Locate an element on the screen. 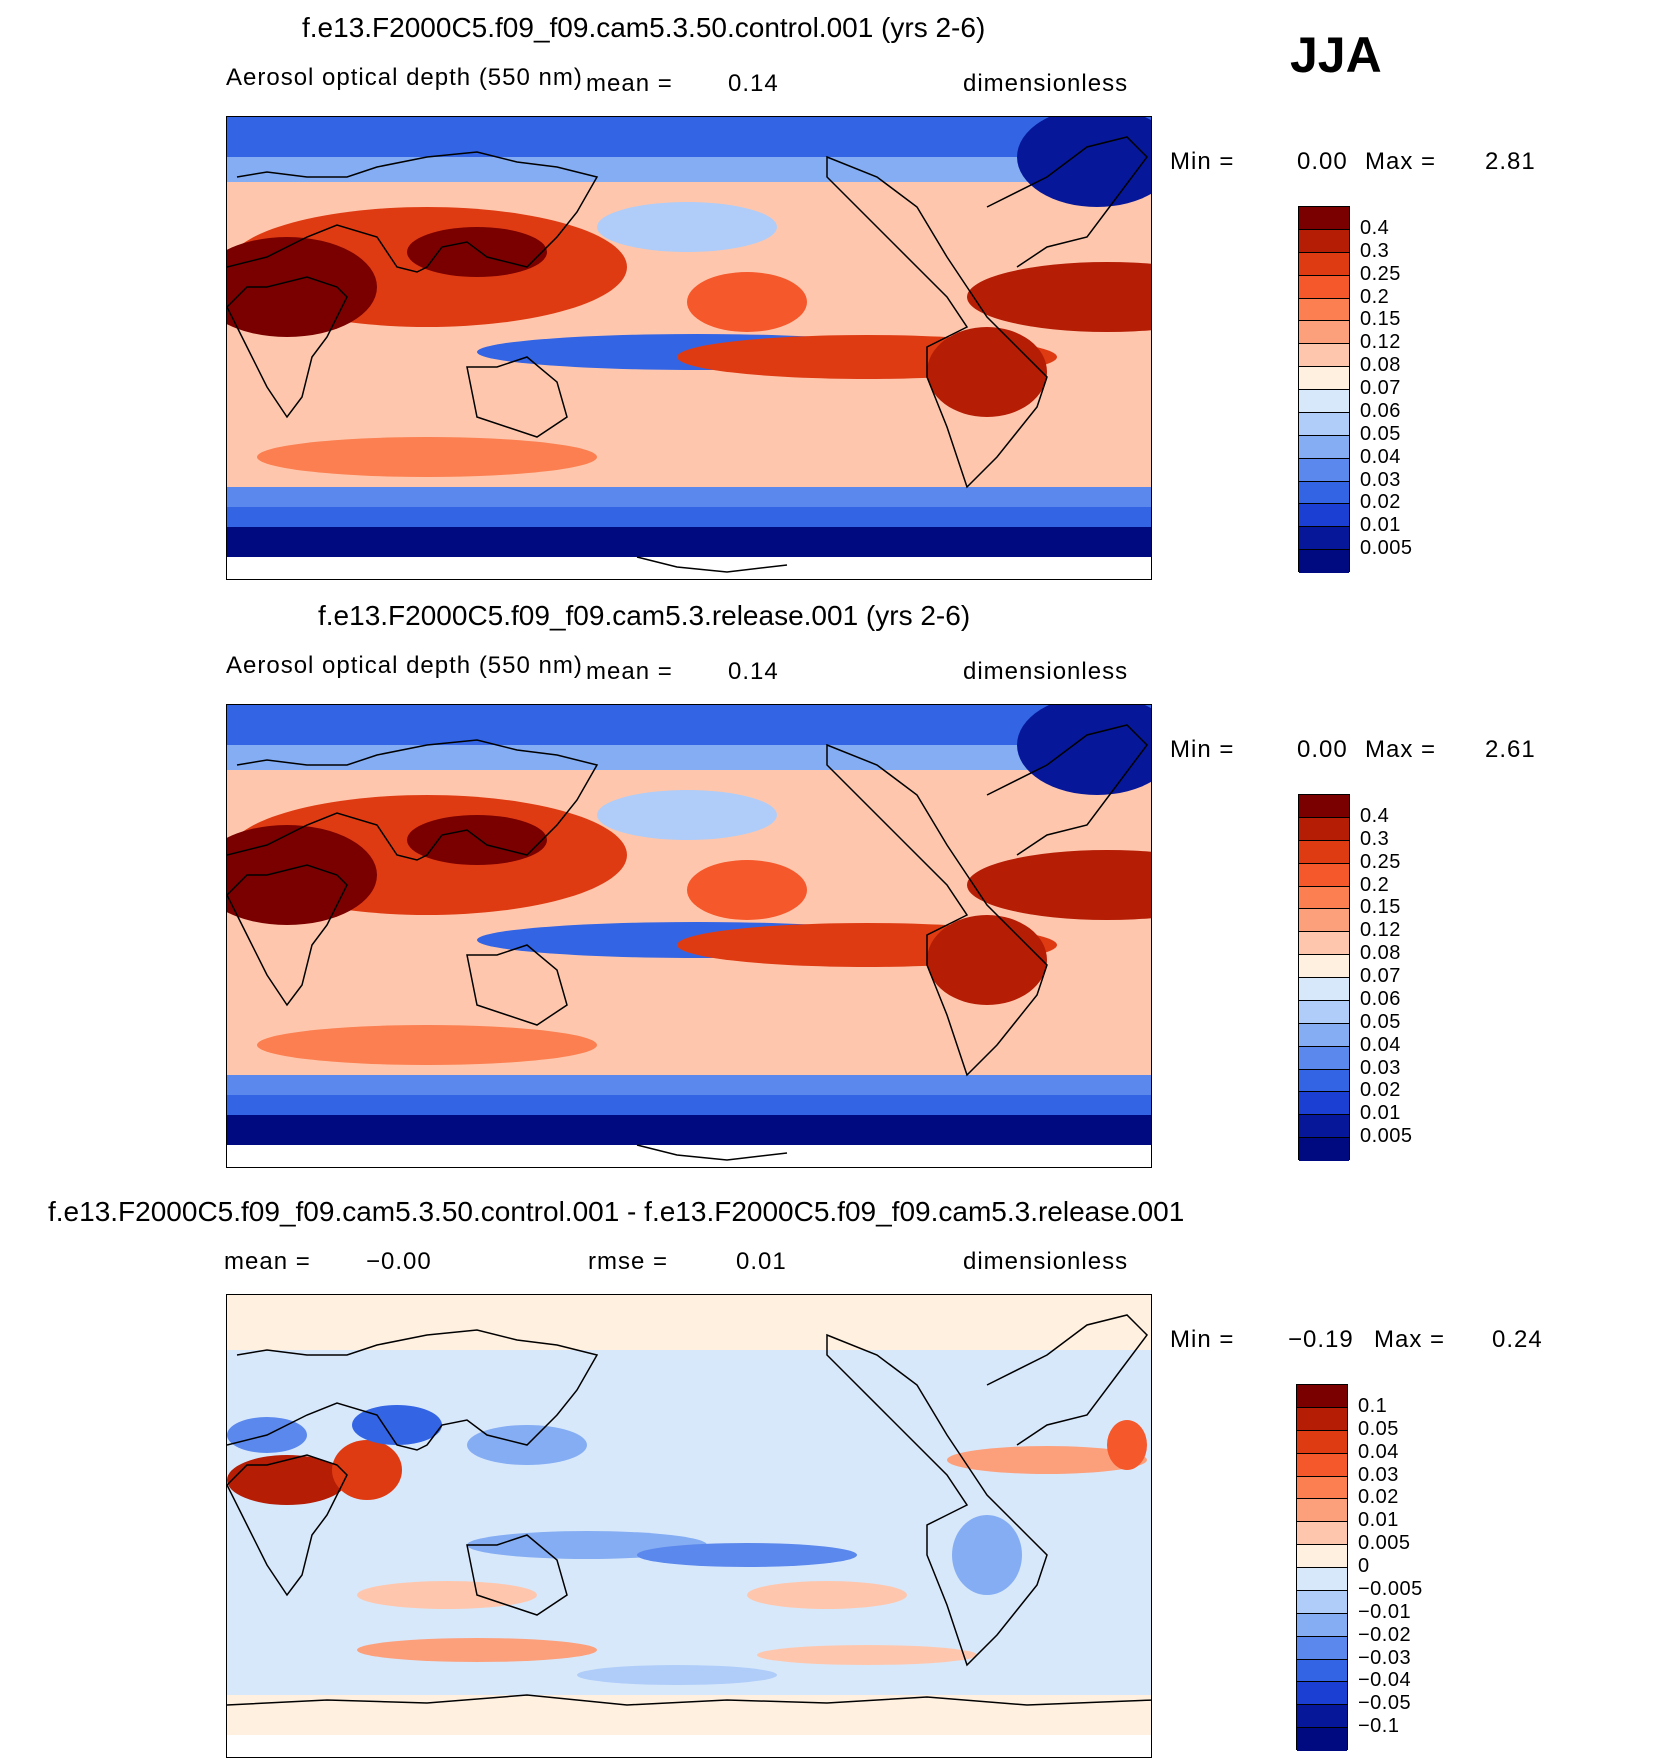 The height and width of the screenshot is (1763, 1655). panel1-south-band is located at coordinates (427, 457).